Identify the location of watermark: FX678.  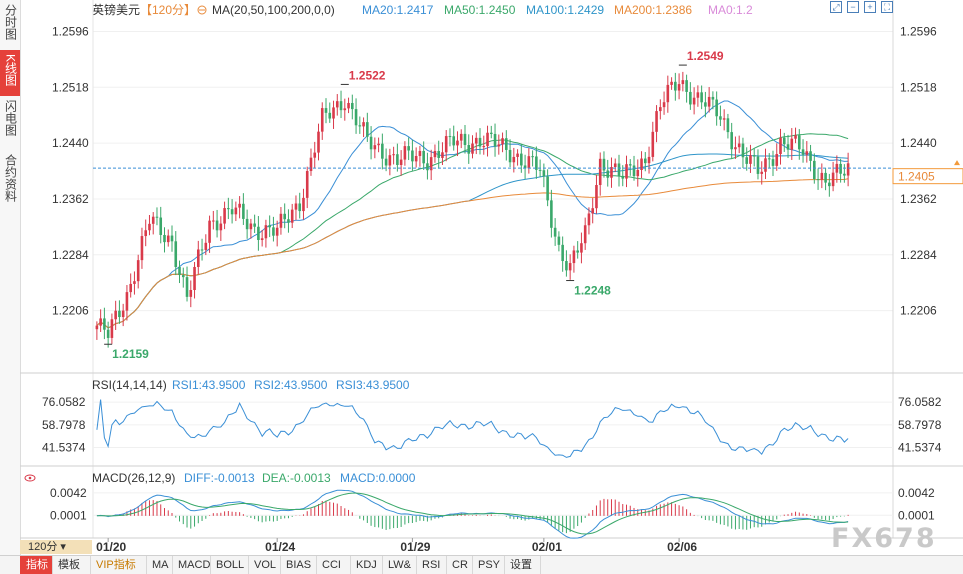
(884, 538).